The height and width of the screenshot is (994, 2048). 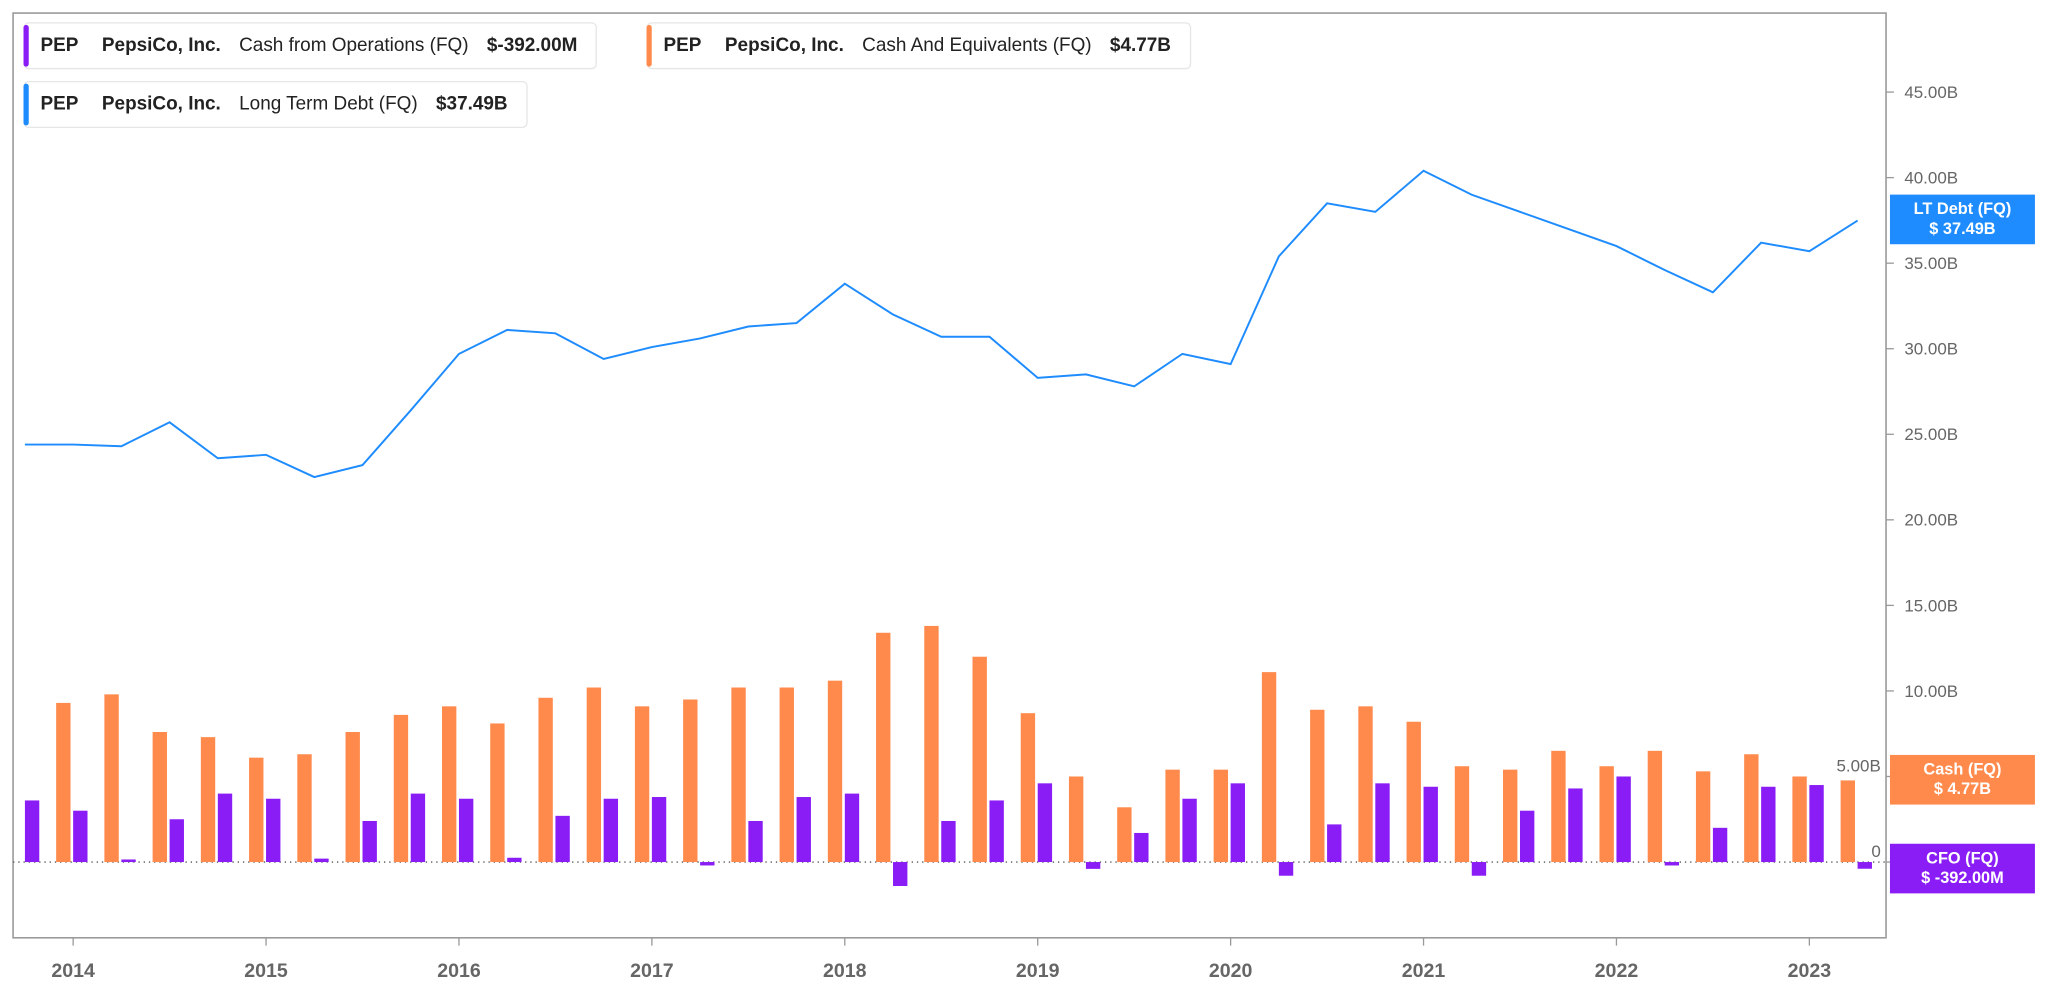 What do you see at coordinates (845, 971) in the screenshot?
I see `x-tick-label: 2018` at bounding box center [845, 971].